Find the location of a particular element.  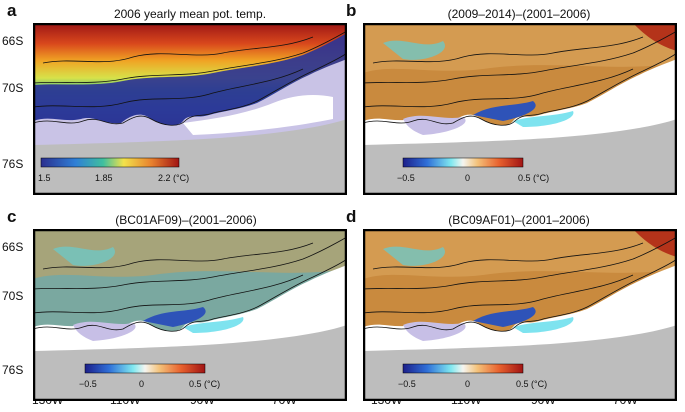

panel-a-cb-min: 1.5 is located at coordinates (44, 178).